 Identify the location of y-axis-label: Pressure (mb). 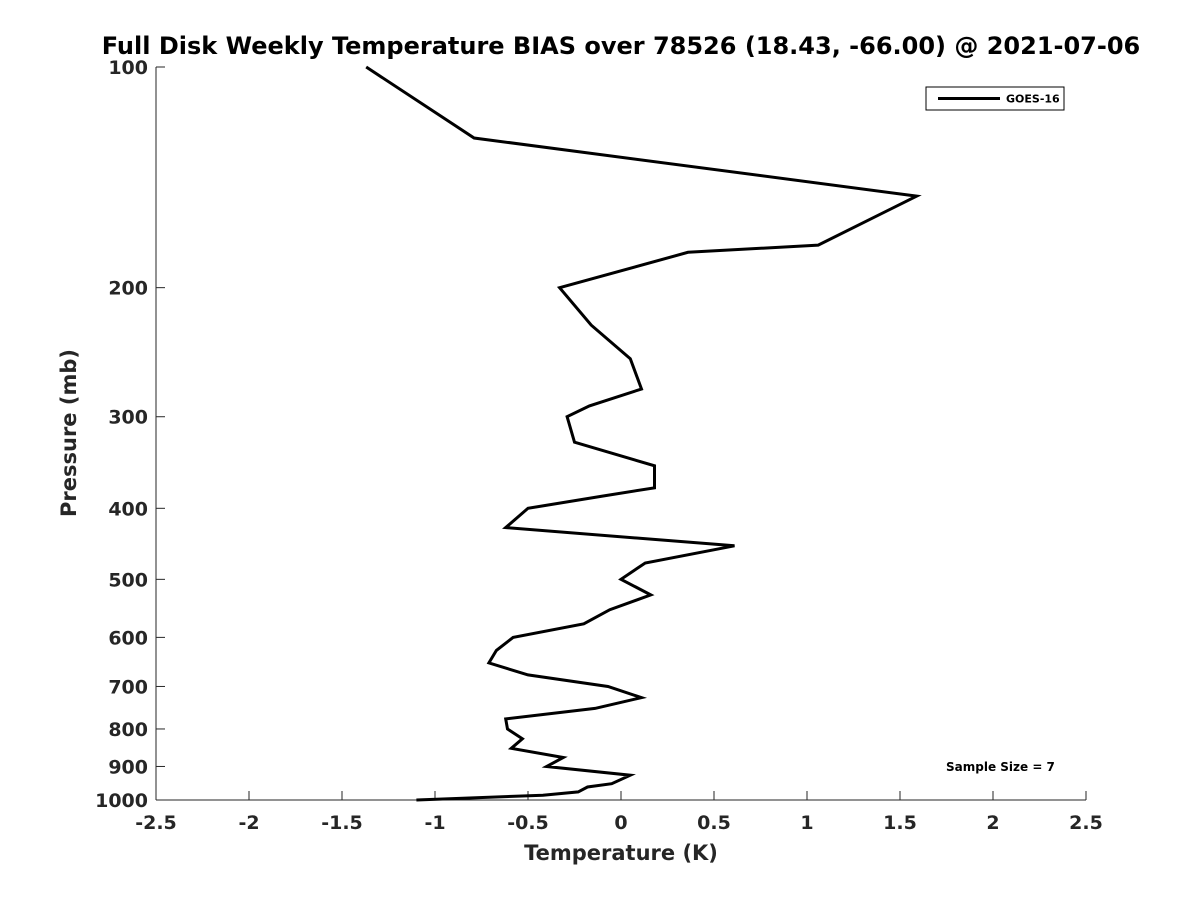
(69, 433).